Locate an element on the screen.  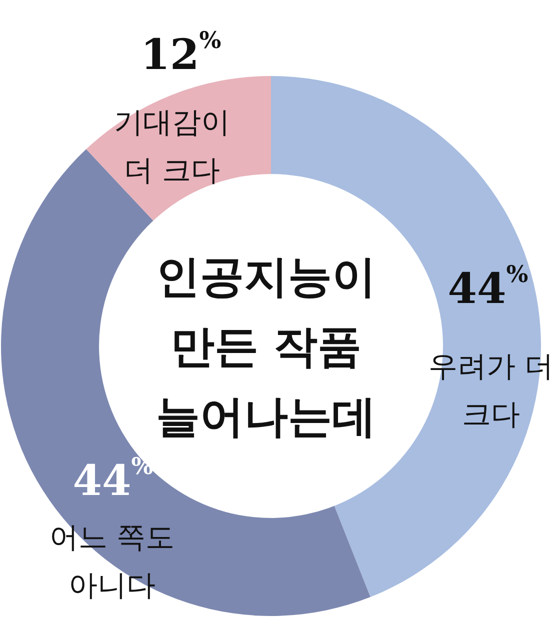
donut-slice is located at coordinates (178, 148).